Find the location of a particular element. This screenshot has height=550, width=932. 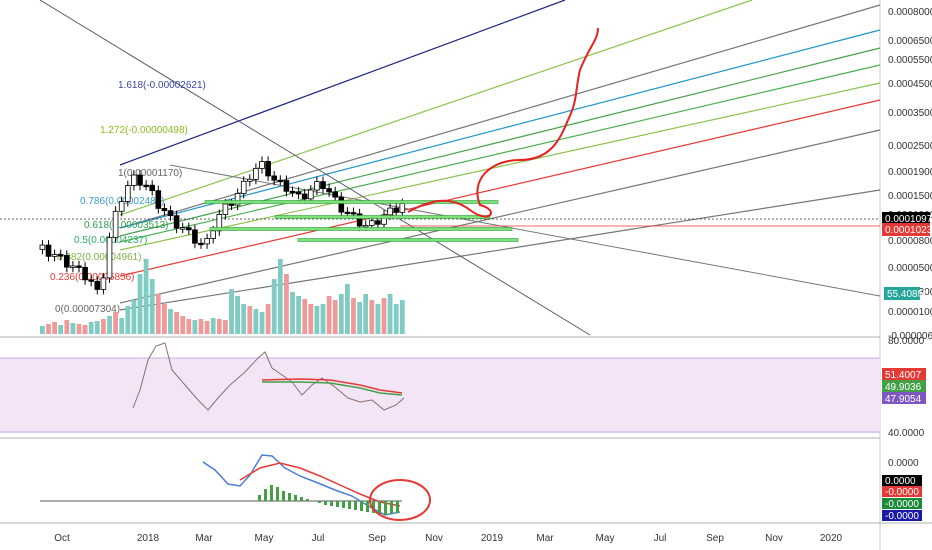

x-axis-tick-label: Jul is located at coordinates (660, 538).